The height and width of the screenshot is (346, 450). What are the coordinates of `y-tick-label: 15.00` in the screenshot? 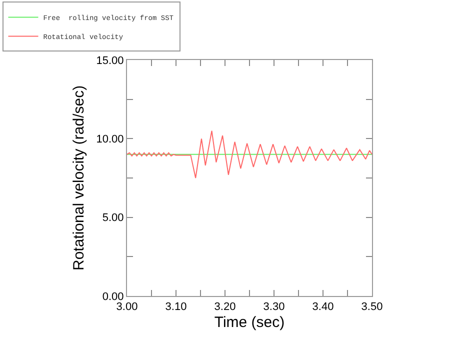 It's located at (110, 60).